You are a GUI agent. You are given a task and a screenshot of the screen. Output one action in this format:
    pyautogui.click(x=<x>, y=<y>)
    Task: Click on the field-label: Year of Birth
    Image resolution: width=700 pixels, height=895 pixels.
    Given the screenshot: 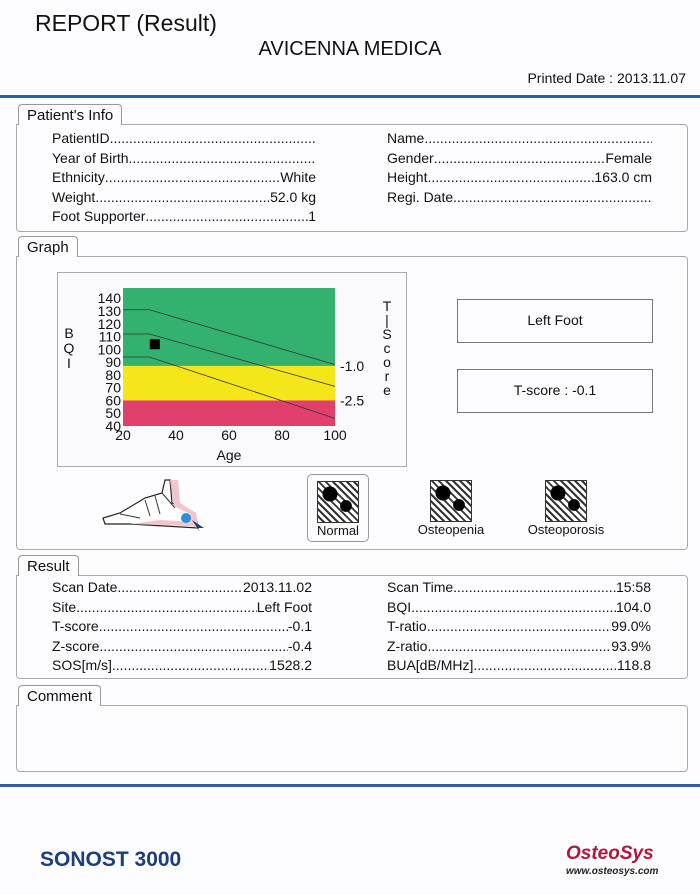 What is the action you would take?
    pyautogui.click(x=90, y=157)
    